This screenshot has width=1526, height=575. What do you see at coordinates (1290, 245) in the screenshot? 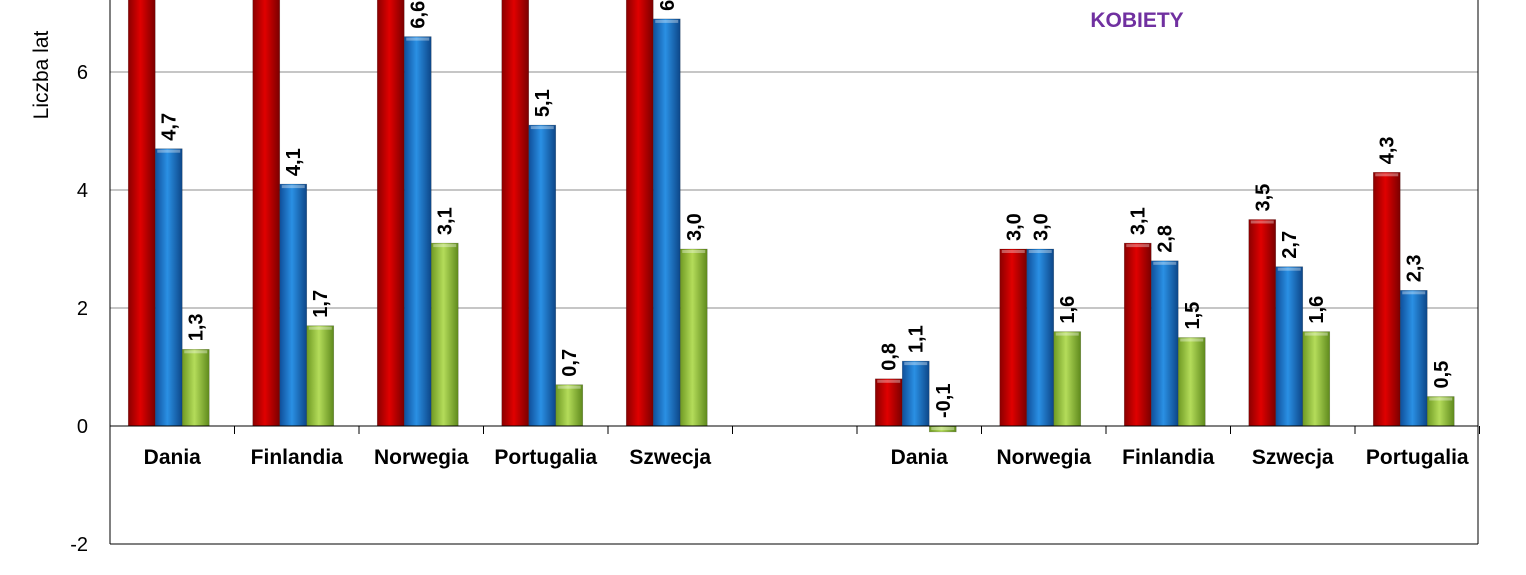
I see `data-label: 2,7` at bounding box center [1290, 245].